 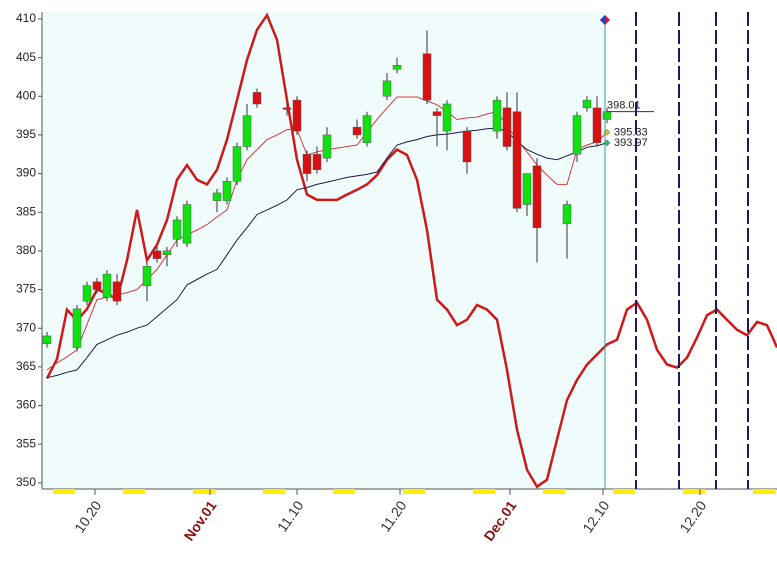 I want to click on x-tick-label: 12.10, so click(x=595, y=517).